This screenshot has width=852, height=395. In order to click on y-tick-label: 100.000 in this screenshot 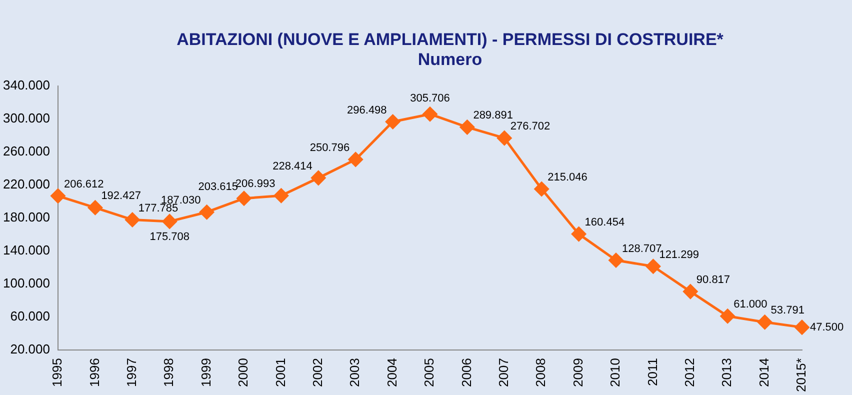, I will do `click(26, 283)`.